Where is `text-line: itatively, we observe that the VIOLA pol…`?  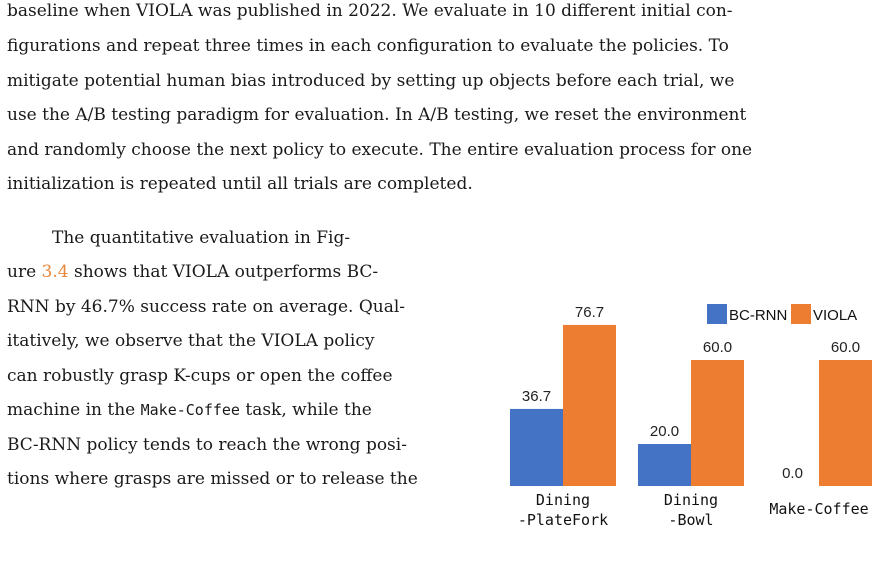
text-line: itatively, we observe that the VIOLA pol… is located at coordinates (191, 341).